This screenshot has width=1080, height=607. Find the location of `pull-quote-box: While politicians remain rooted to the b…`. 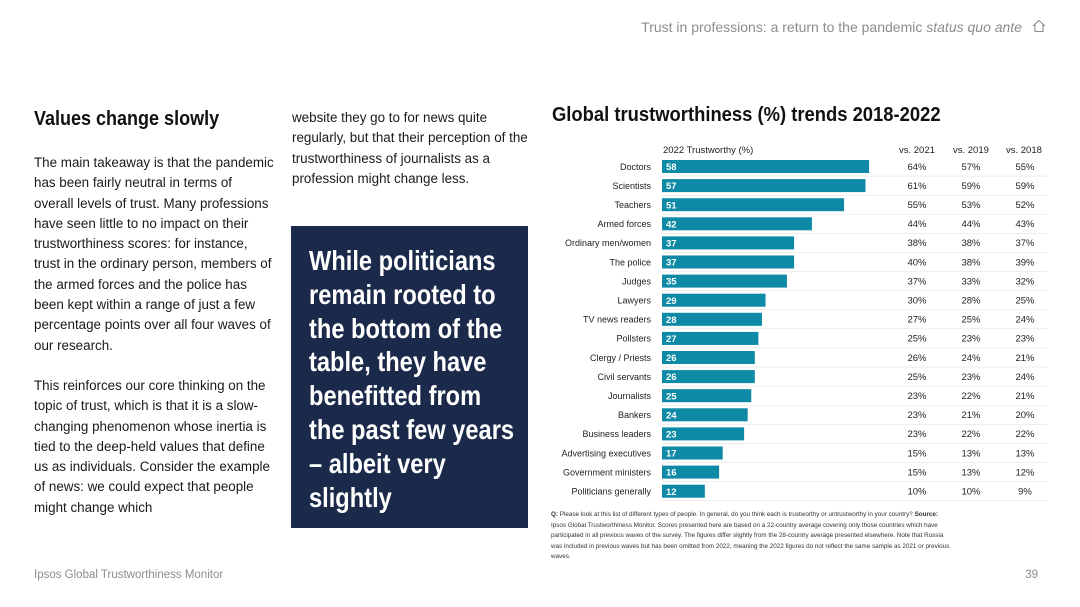

pull-quote-box: While politicians remain rooted to the b… is located at coordinates (409, 377).